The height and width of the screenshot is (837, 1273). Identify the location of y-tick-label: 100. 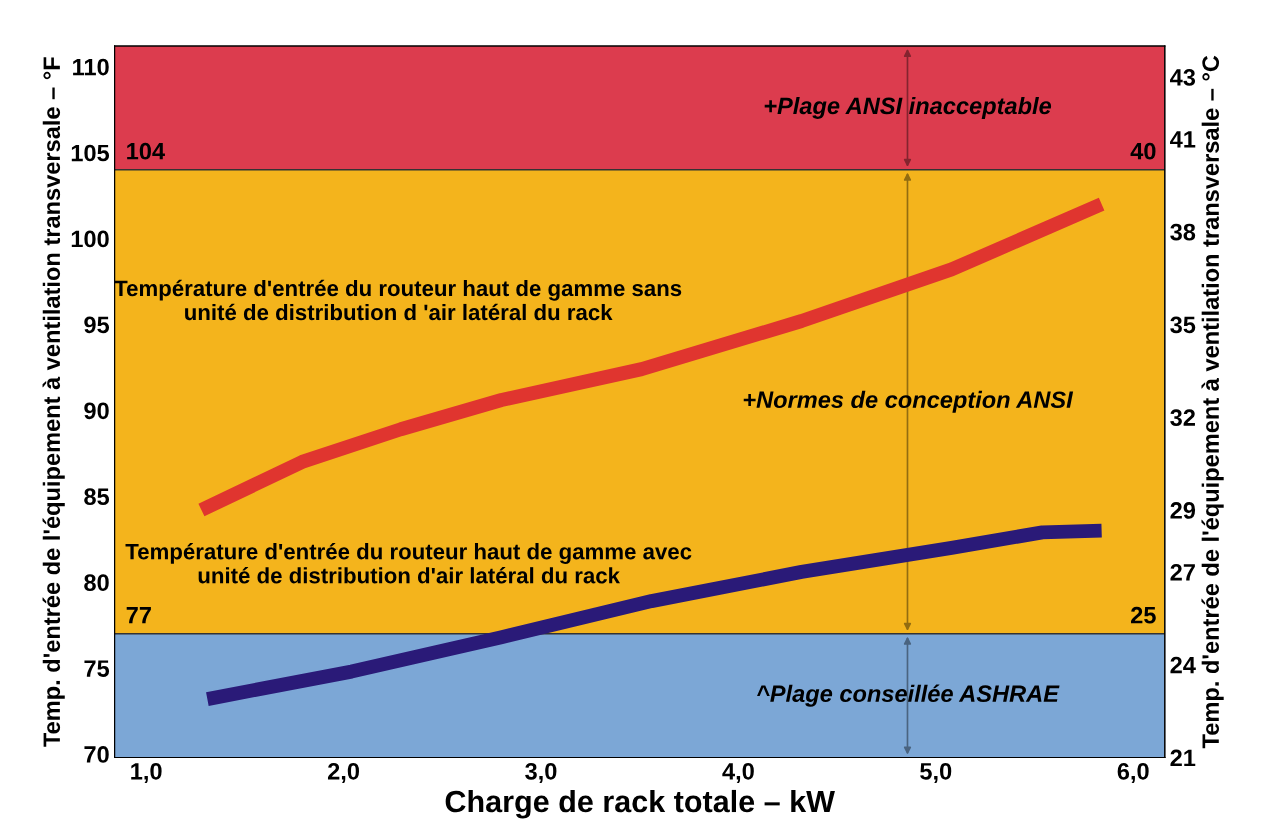
(90, 239).